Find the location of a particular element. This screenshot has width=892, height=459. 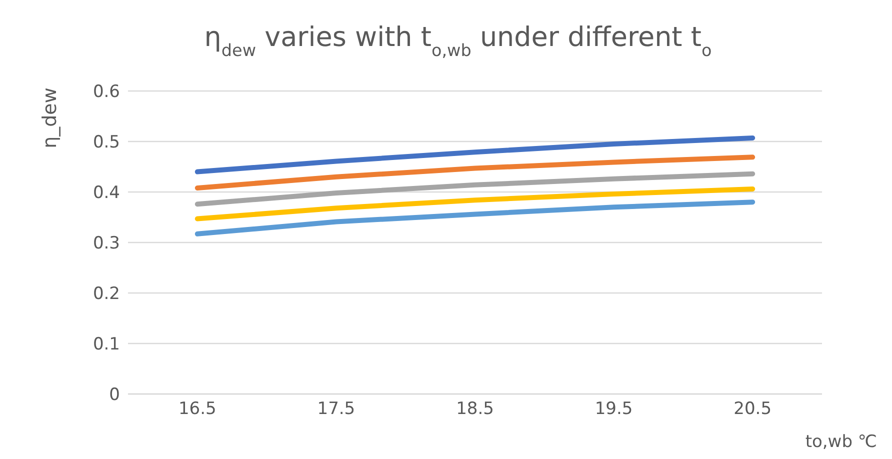

y-tick-label: 0.4 is located at coordinates (106, 193).